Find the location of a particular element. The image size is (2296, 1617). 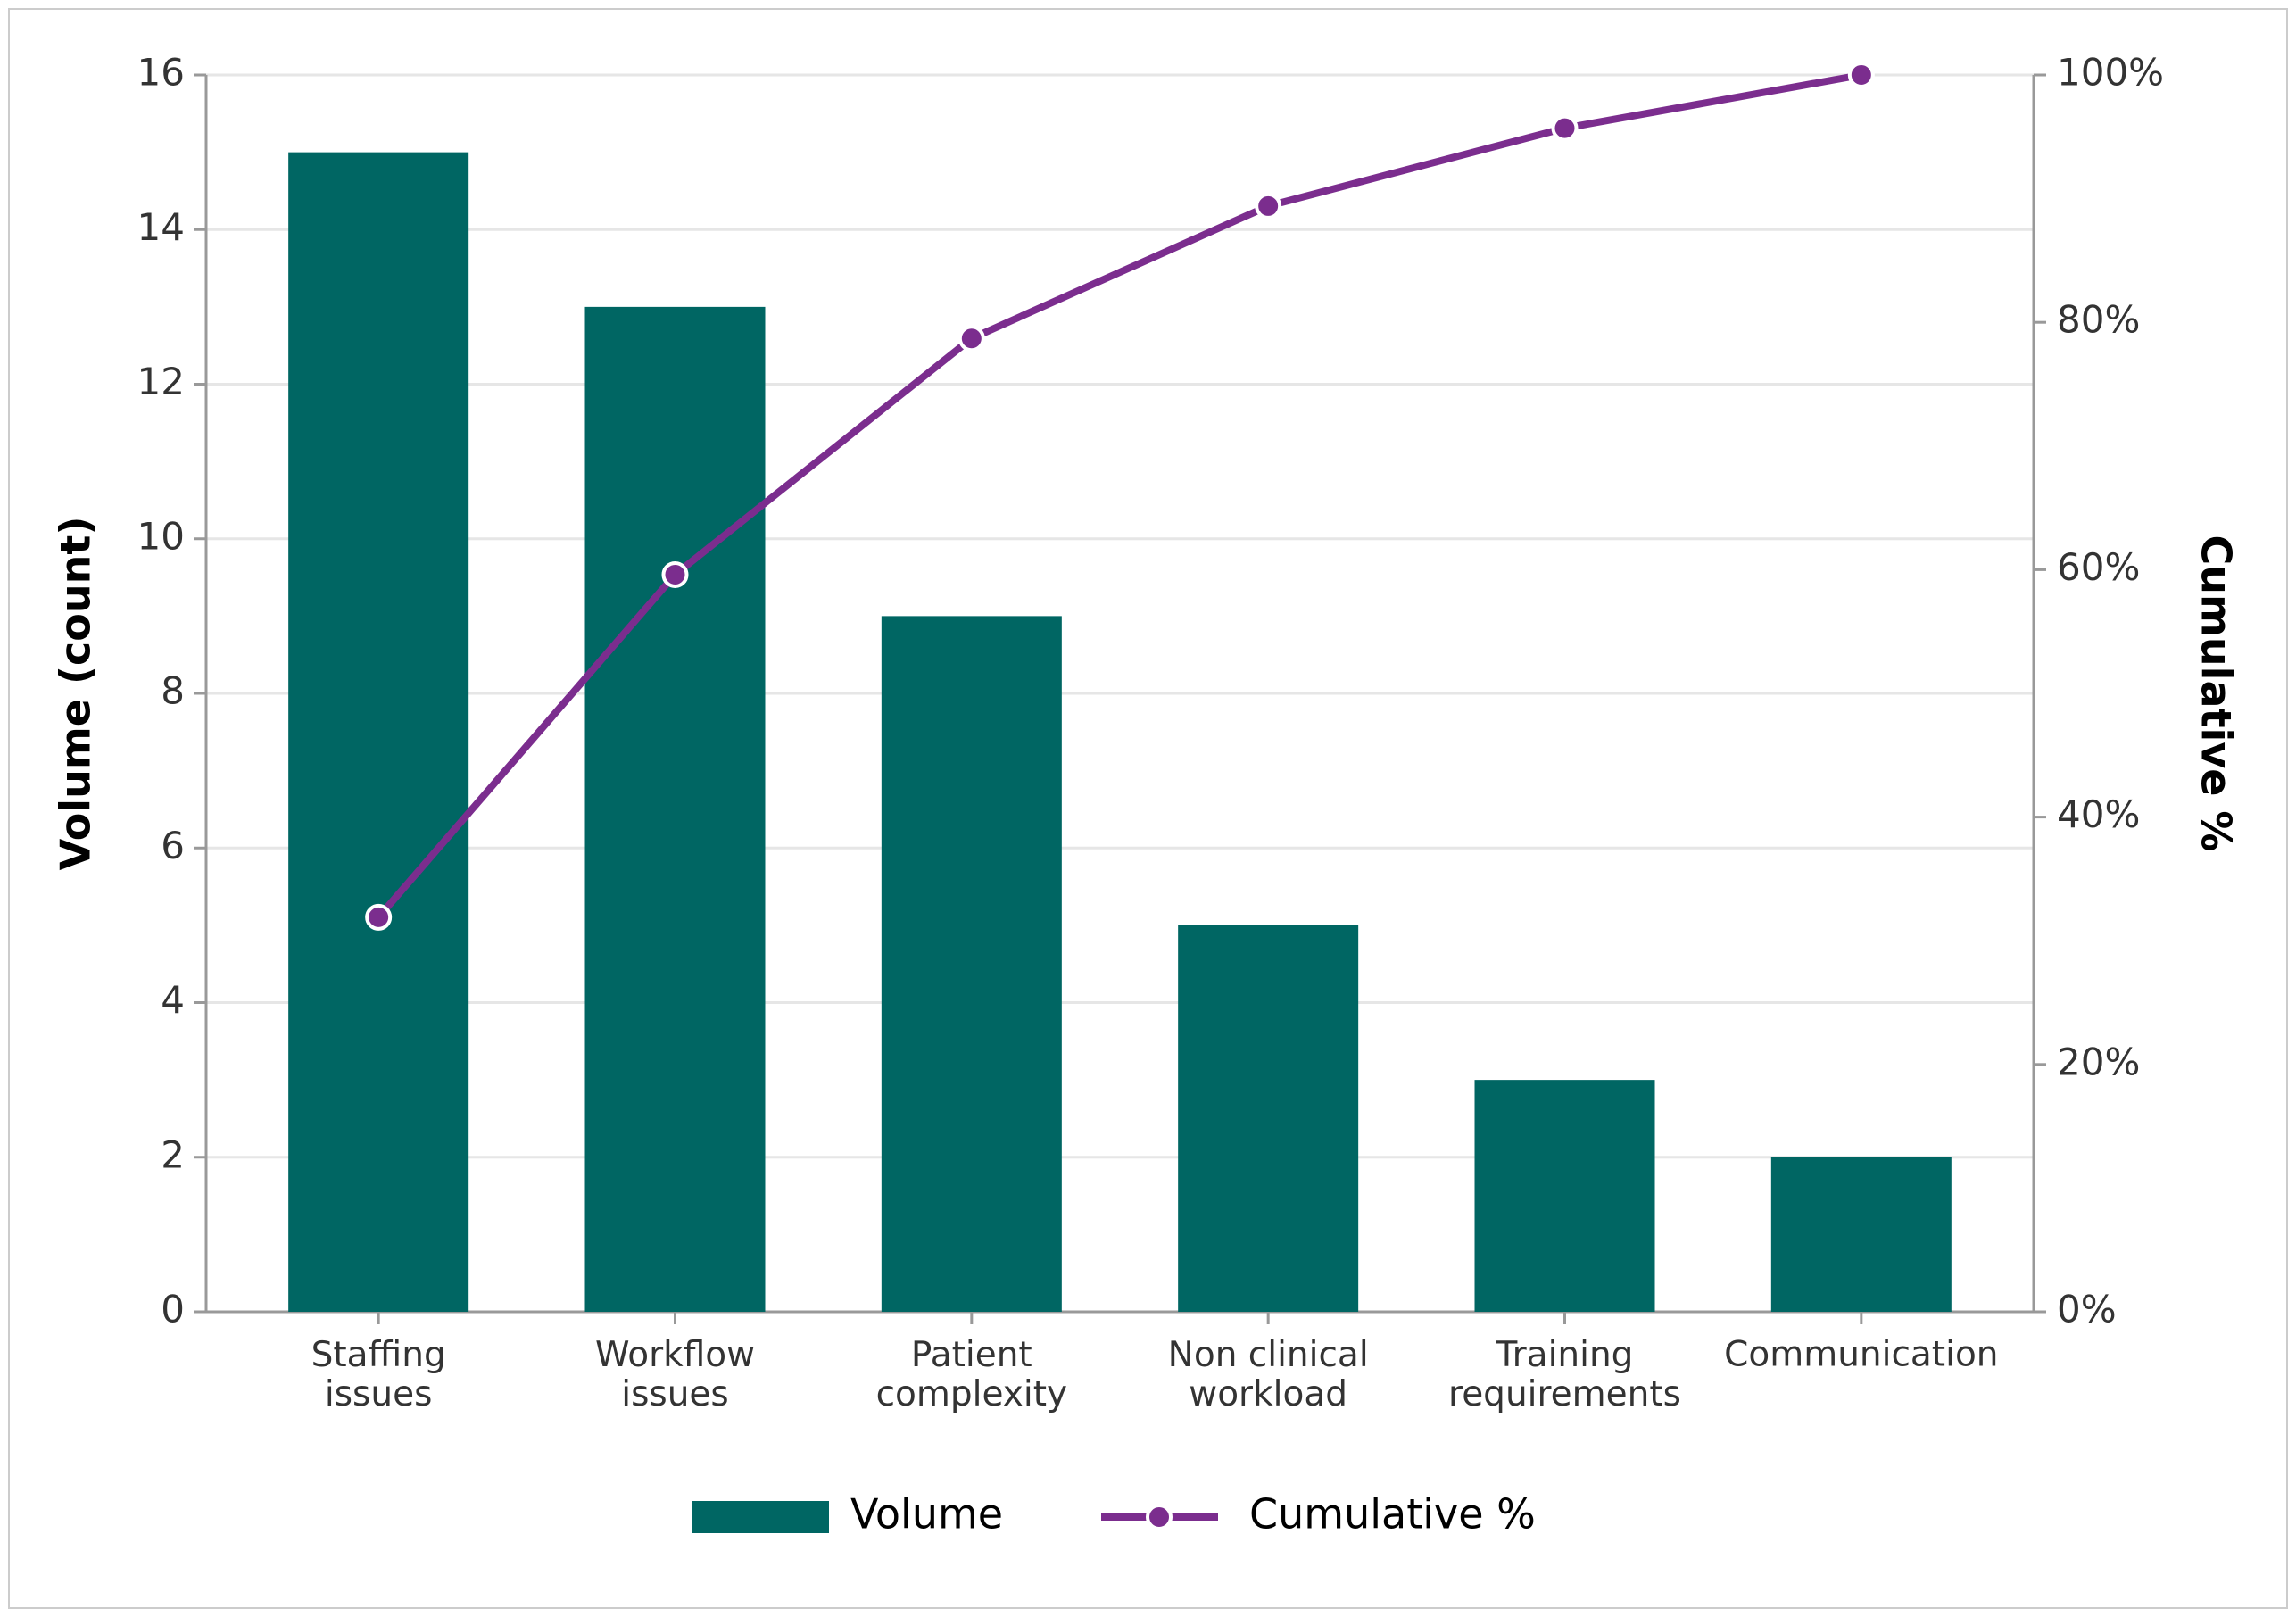

x-tick-label: Workflow issues is located at coordinates (675, 1374).